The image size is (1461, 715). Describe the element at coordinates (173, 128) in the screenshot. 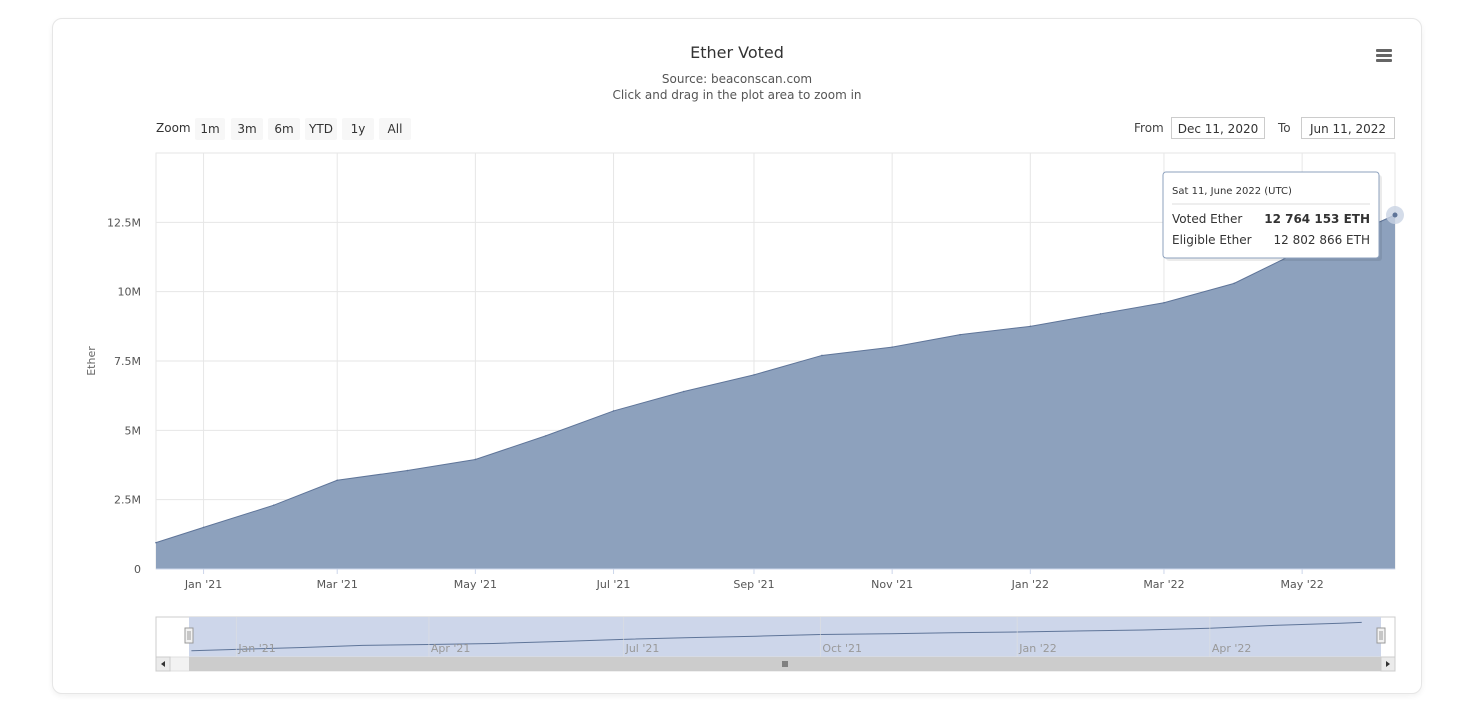

I see `zoom-label: Zoom` at that location.